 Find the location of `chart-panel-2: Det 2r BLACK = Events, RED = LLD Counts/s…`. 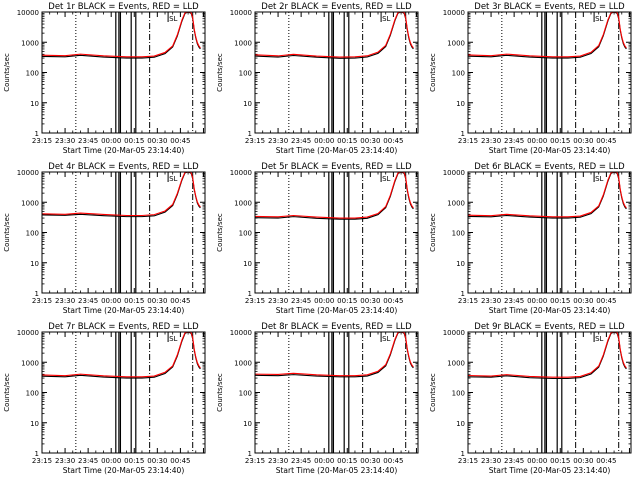

chart-panel-2: Det 2r BLACK = Events, RED = LLD Counts/s… is located at coordinates (317, 78).